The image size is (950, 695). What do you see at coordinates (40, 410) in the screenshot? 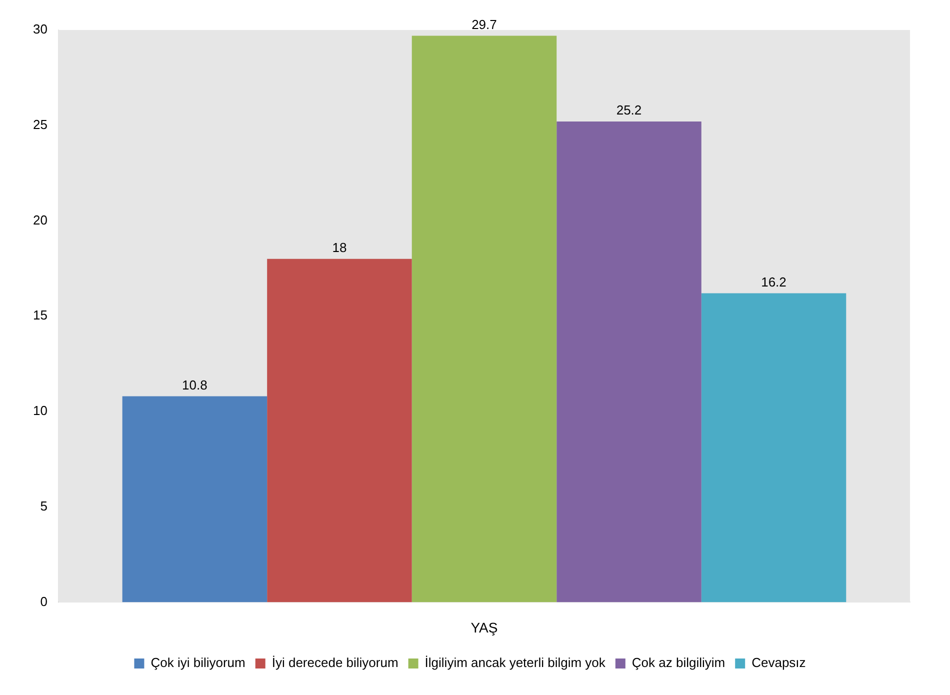
I see `y-tick-label: 10` at bounding box center [40, 410].